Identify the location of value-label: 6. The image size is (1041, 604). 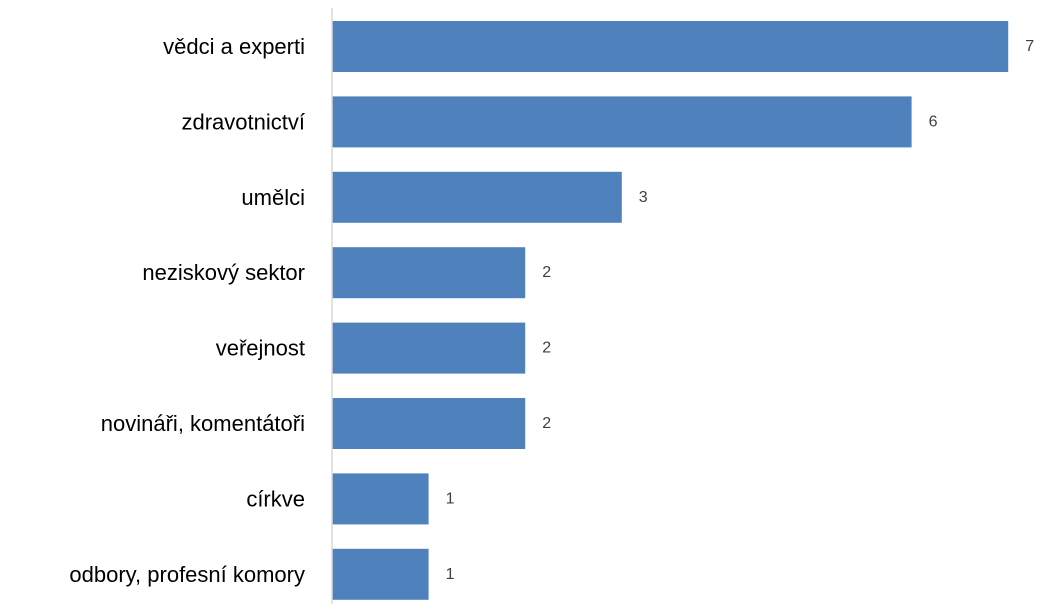
(933, 121).